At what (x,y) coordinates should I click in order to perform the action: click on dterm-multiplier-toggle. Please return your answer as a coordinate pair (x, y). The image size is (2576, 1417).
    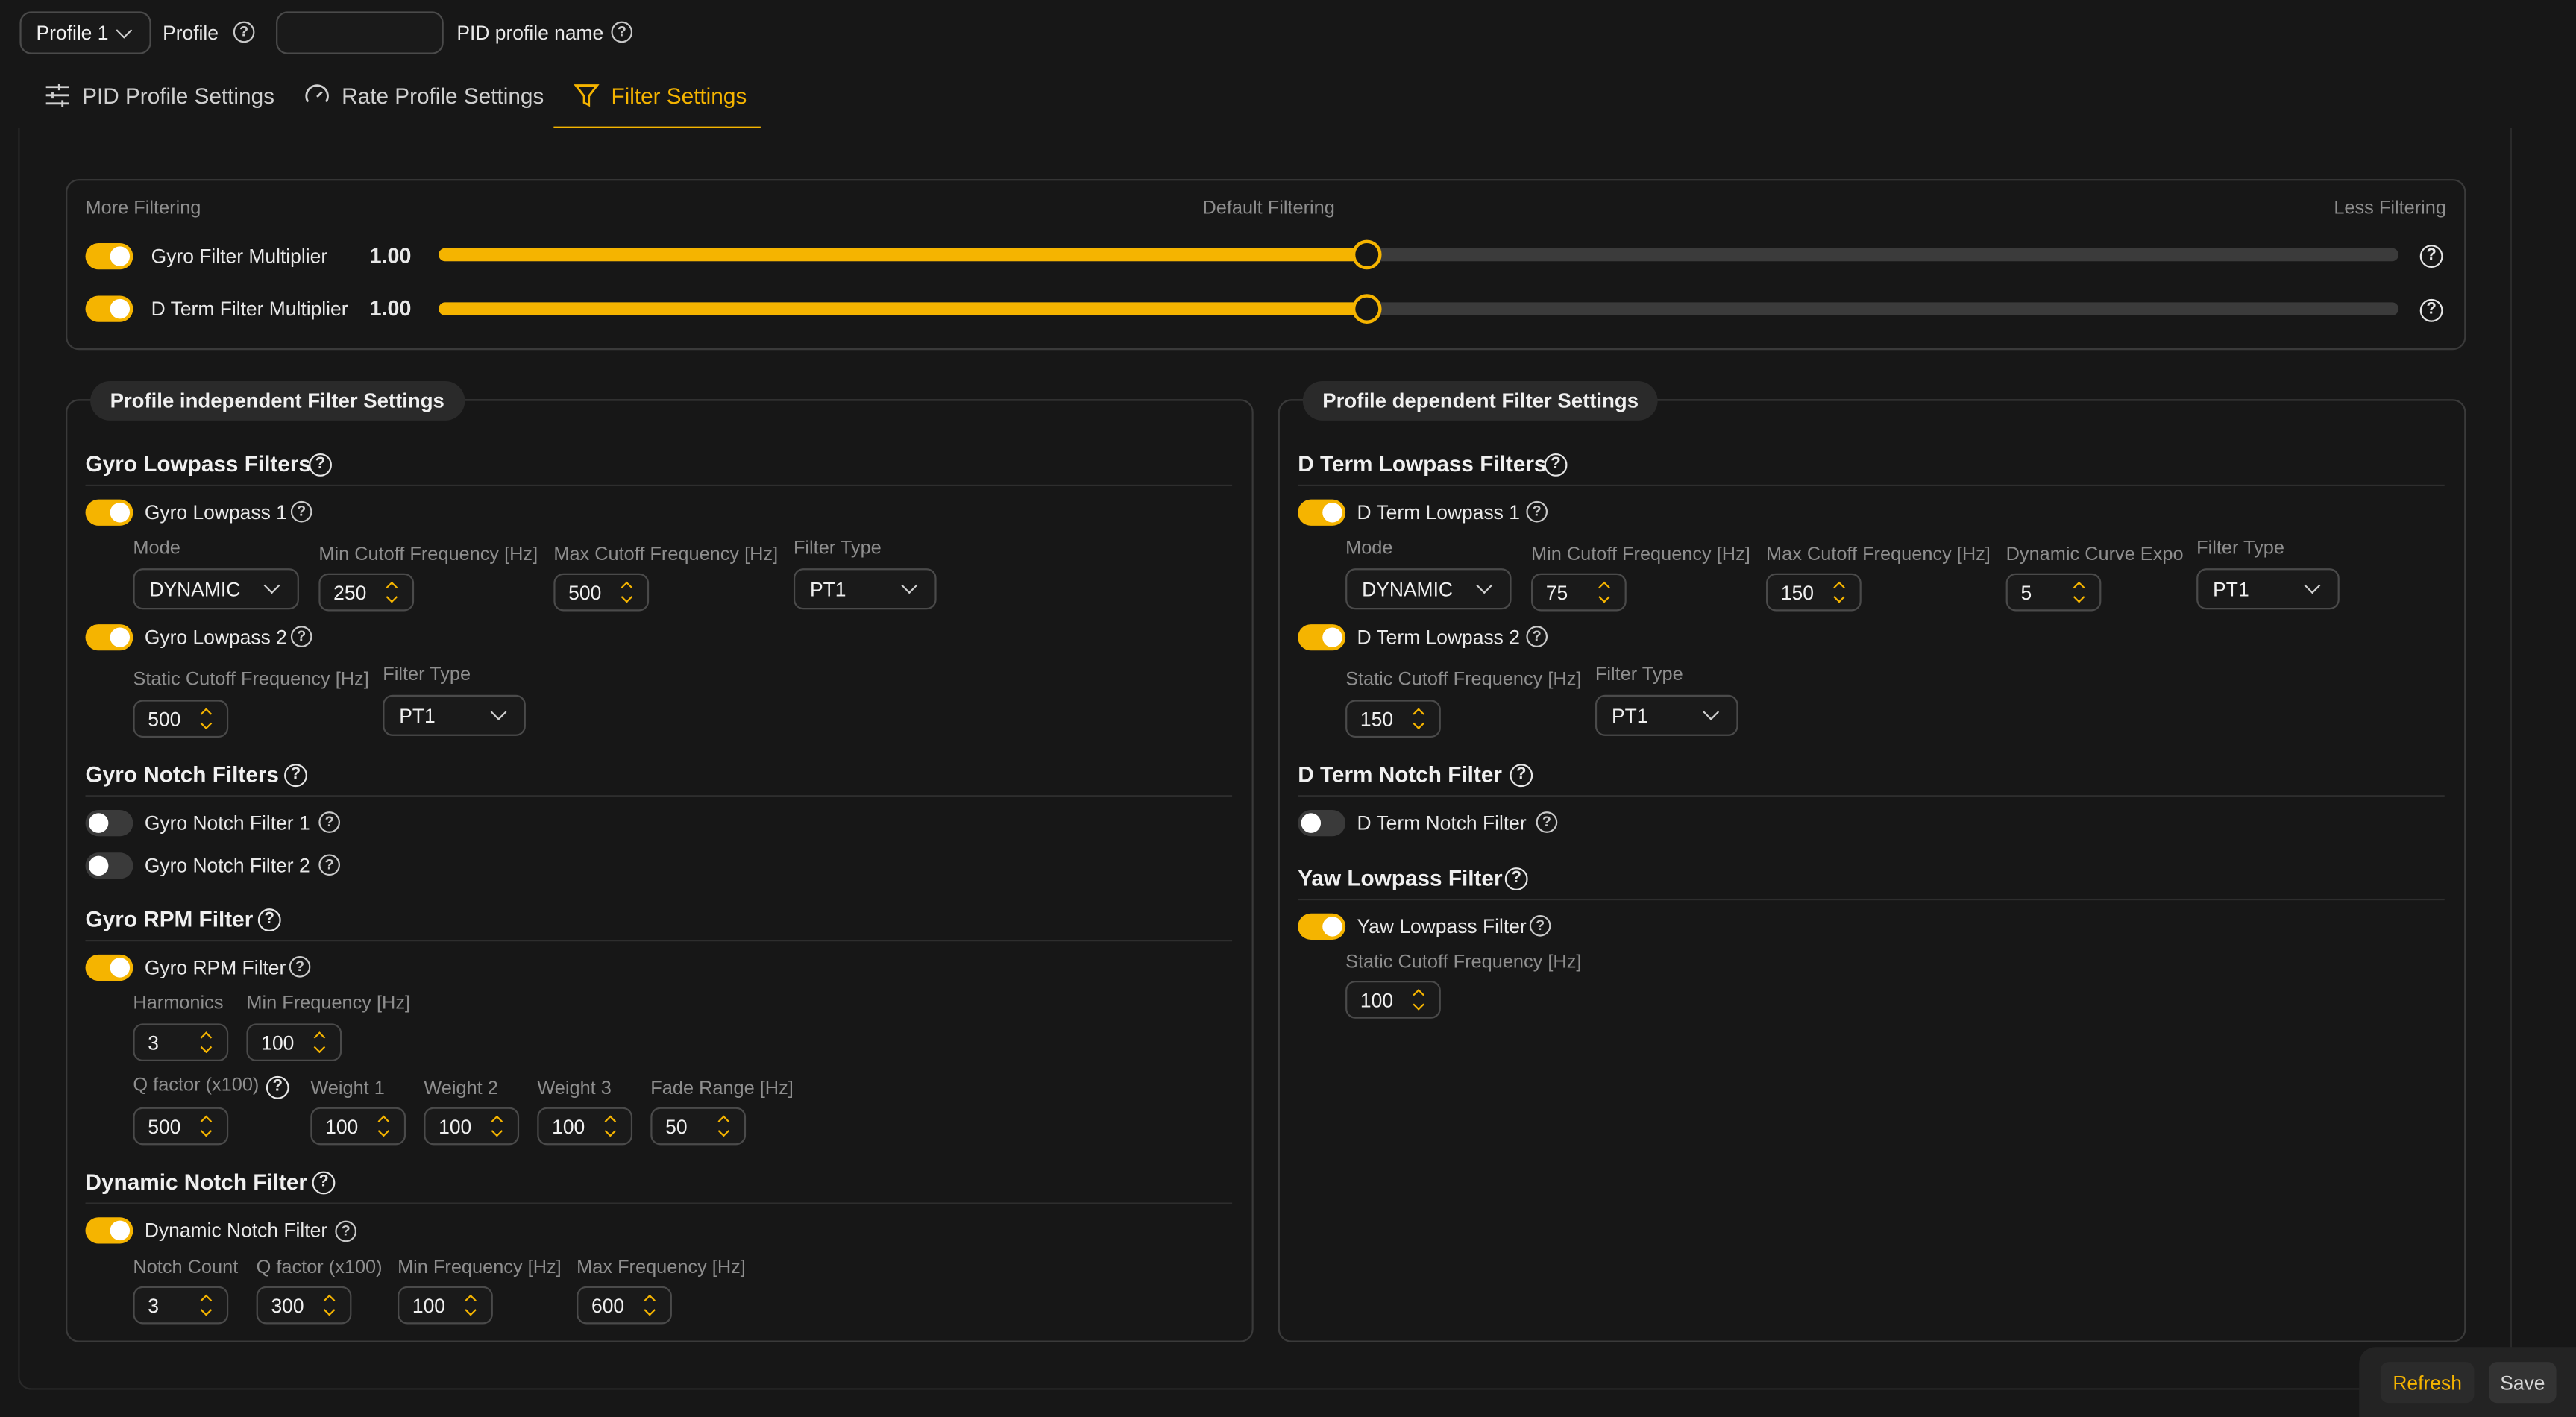
    Looking at the image, I should click on (109, 308).